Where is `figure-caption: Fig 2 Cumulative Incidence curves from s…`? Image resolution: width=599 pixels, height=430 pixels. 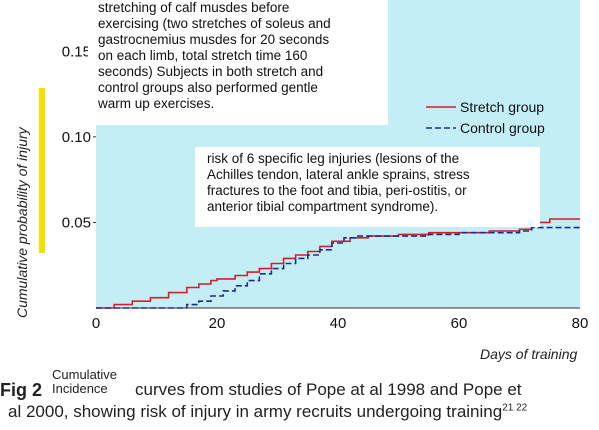
figure-caption: Fig 2 Cumulative Incidence curves from s… is located at coordinates (299, 398).